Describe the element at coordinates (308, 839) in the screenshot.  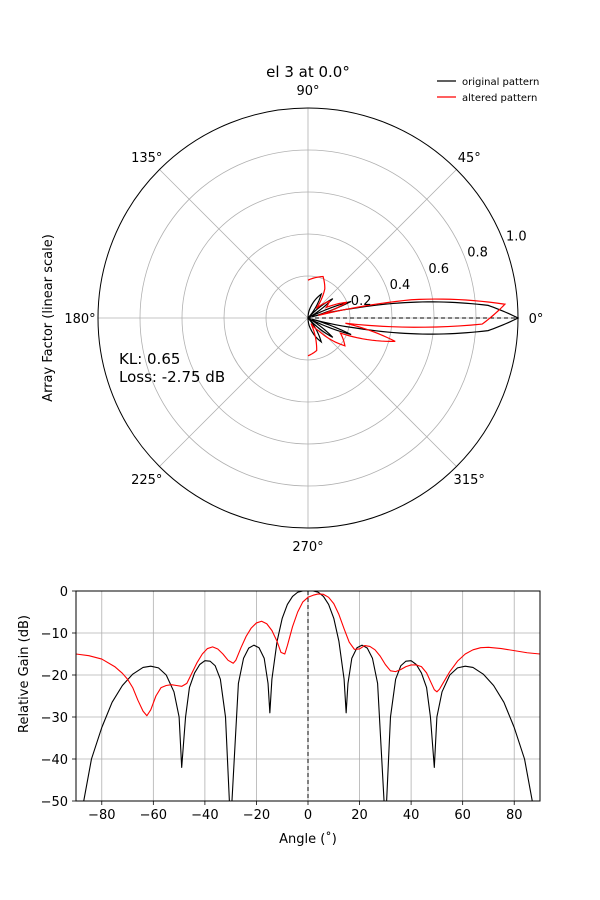
I see `cart-xlabel: Angle (˚)` at that location.